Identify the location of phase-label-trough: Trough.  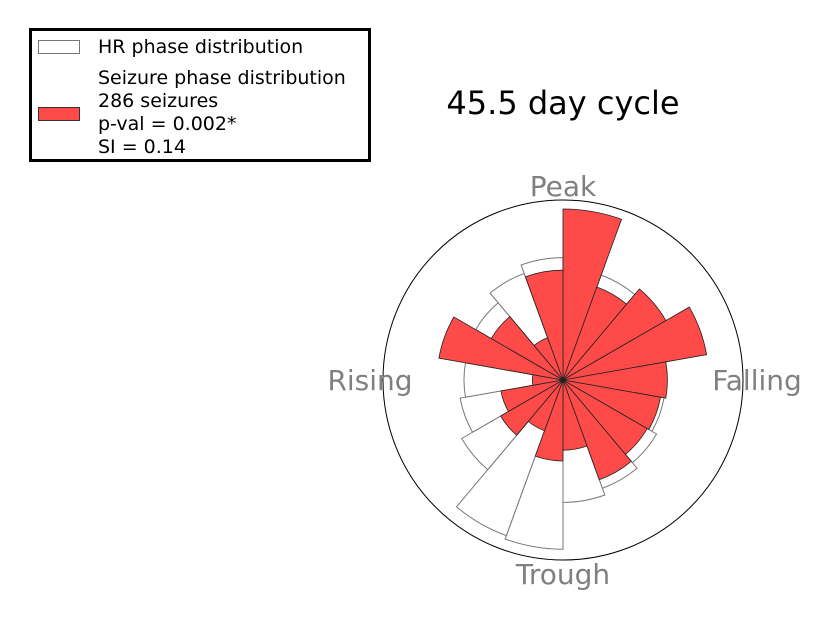
(562, 574).